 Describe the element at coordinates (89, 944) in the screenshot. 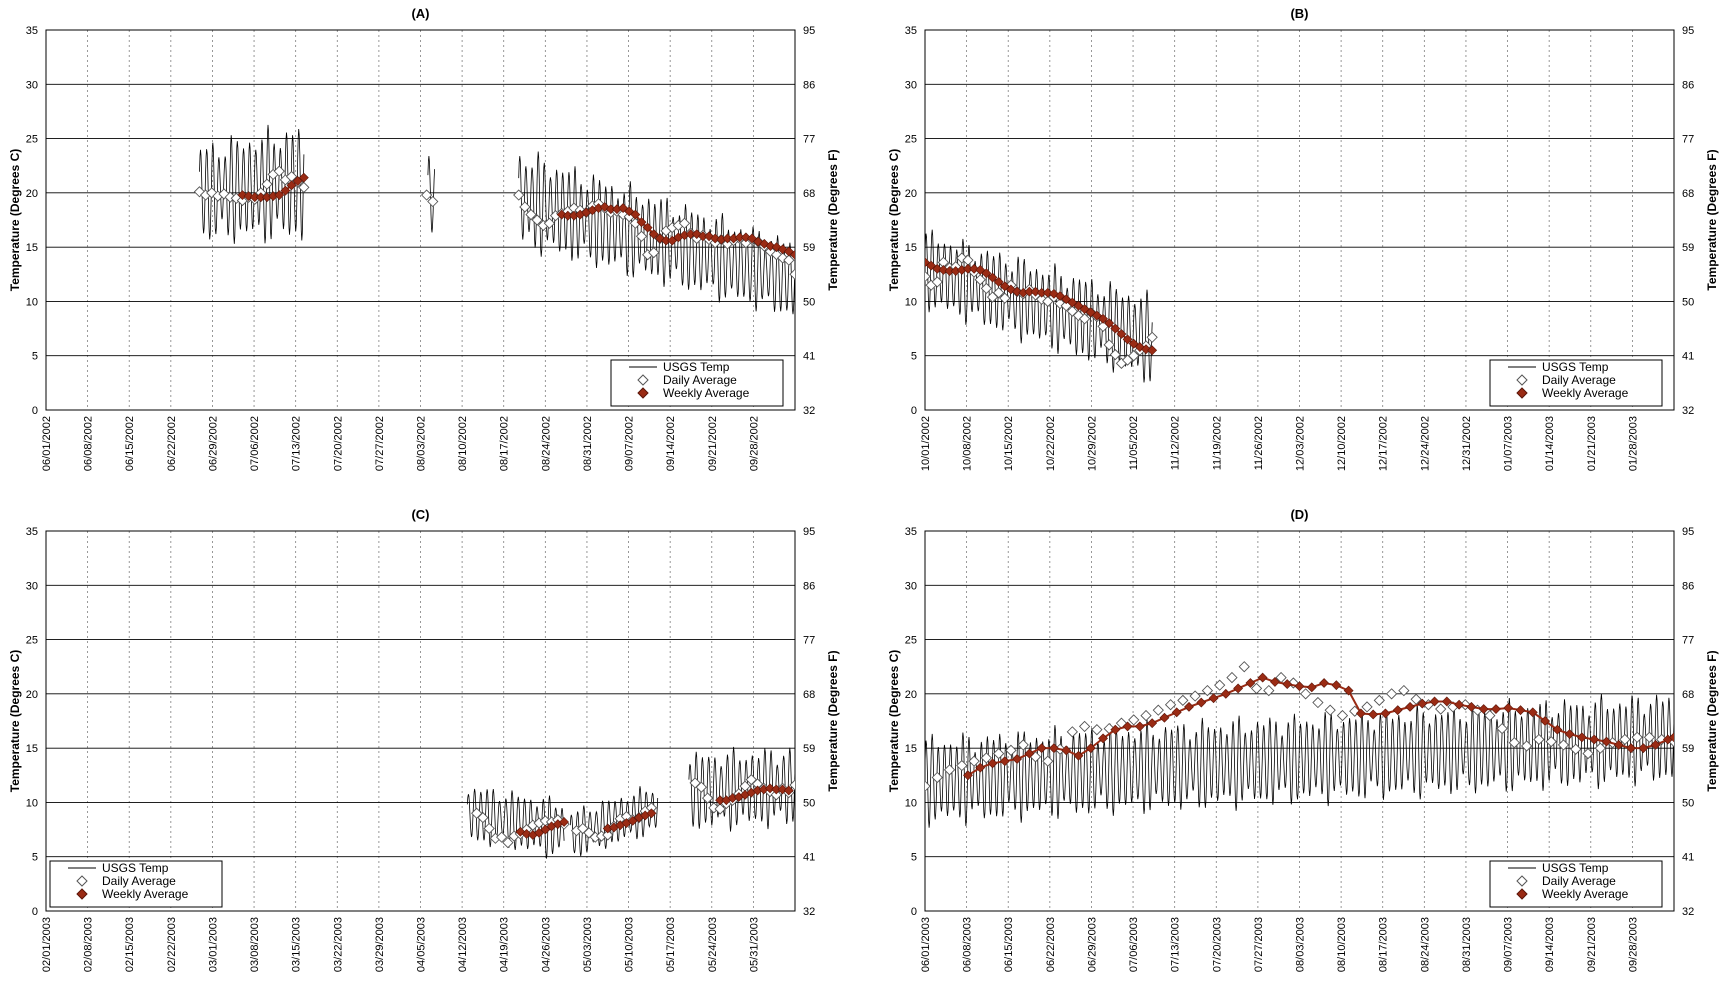

I see `x-tick-label: 02/08/2003` at that location.